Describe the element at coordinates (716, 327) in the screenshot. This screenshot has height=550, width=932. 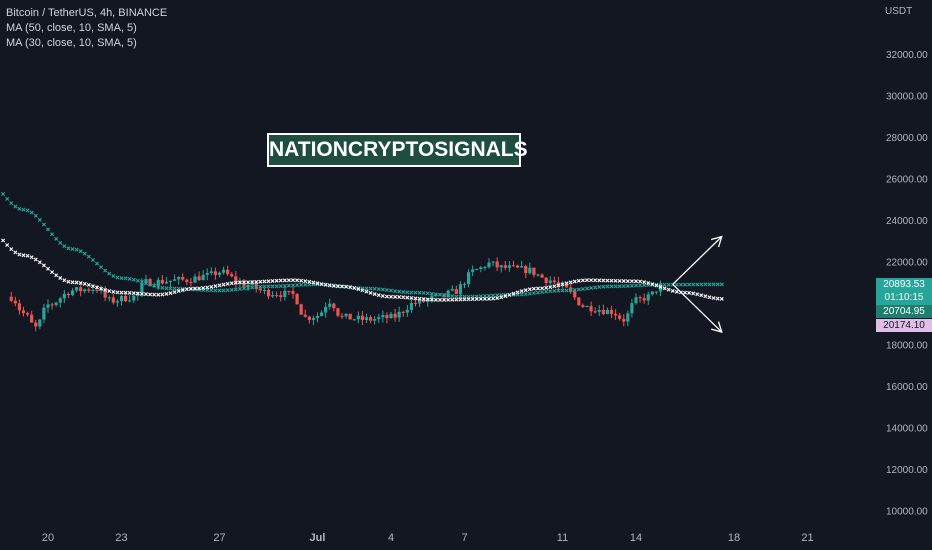
I see `arrow-down-head` at that location.